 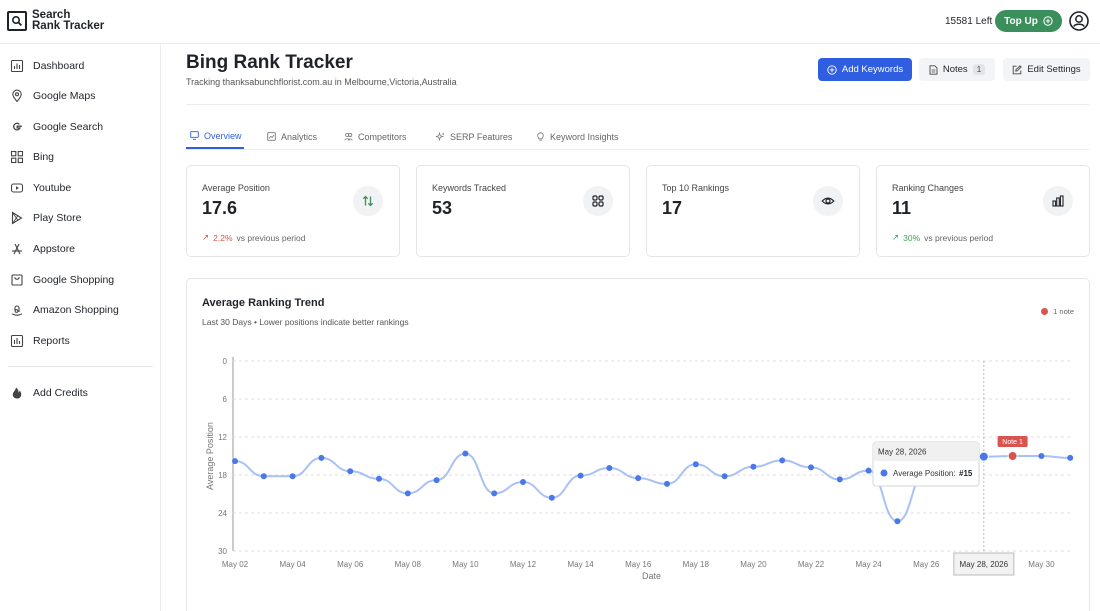 What do you see at coordinates (222, 437) in the screenshot?
I see `y-tick-label: 12` at bounding box center [222, 437].